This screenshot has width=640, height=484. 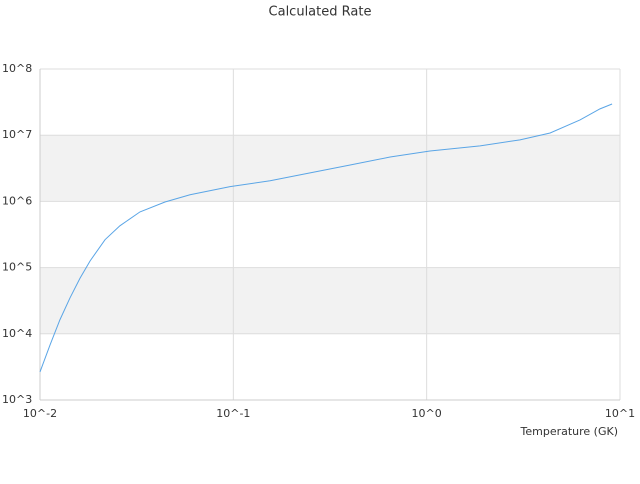 What do you see at coordinates (620, 413) in the screenshot?
I see `x-tick-label: 10^1` at bounding box center [620, 413].